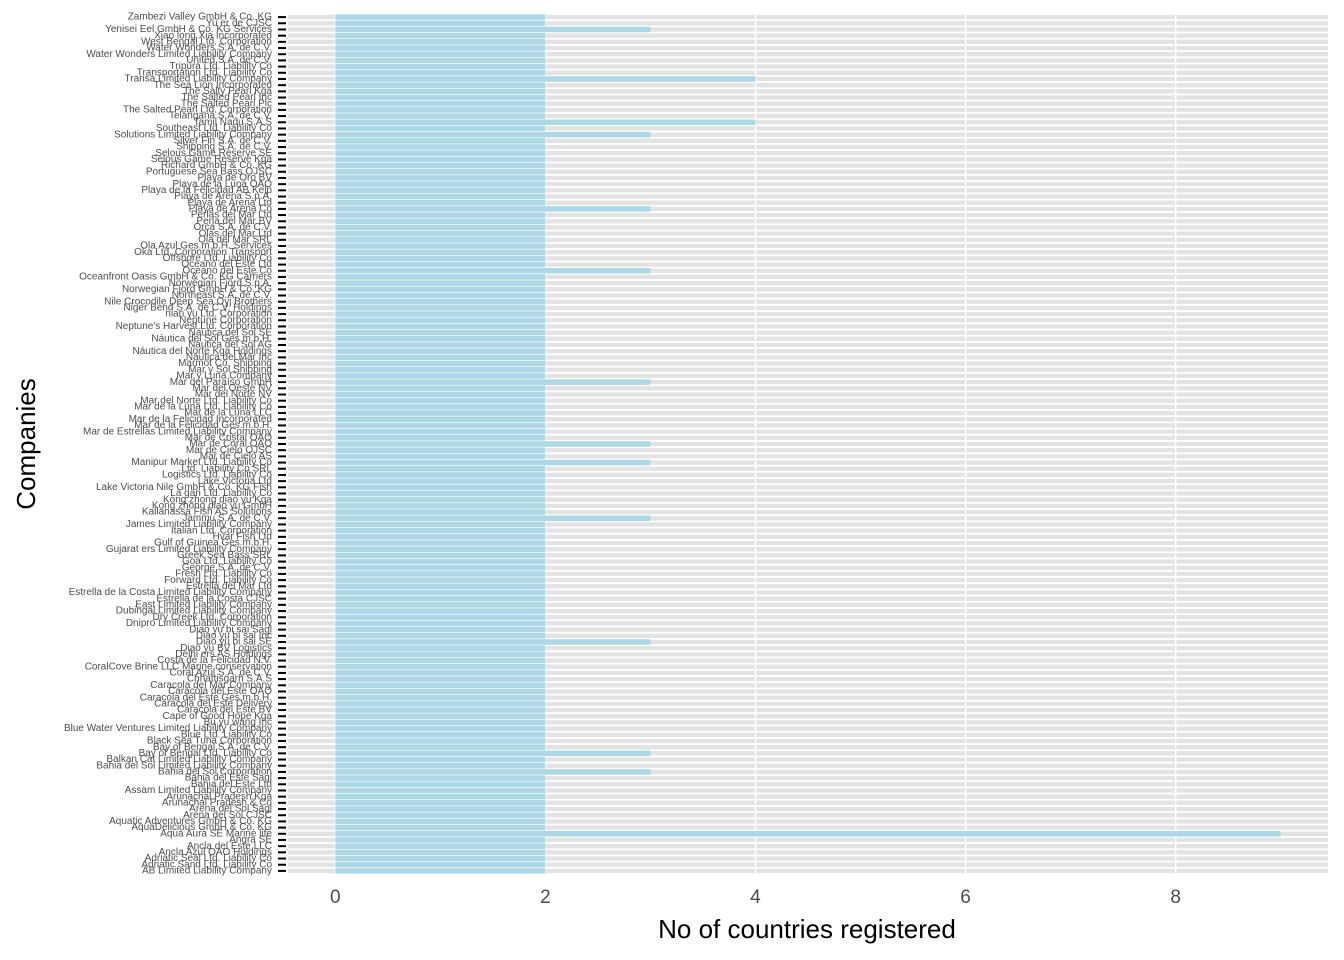 The height and width of the screenshot is (960, 1344). I want to click on y-tick-label: Jammu S.A. de C.V., so click(227, 518).